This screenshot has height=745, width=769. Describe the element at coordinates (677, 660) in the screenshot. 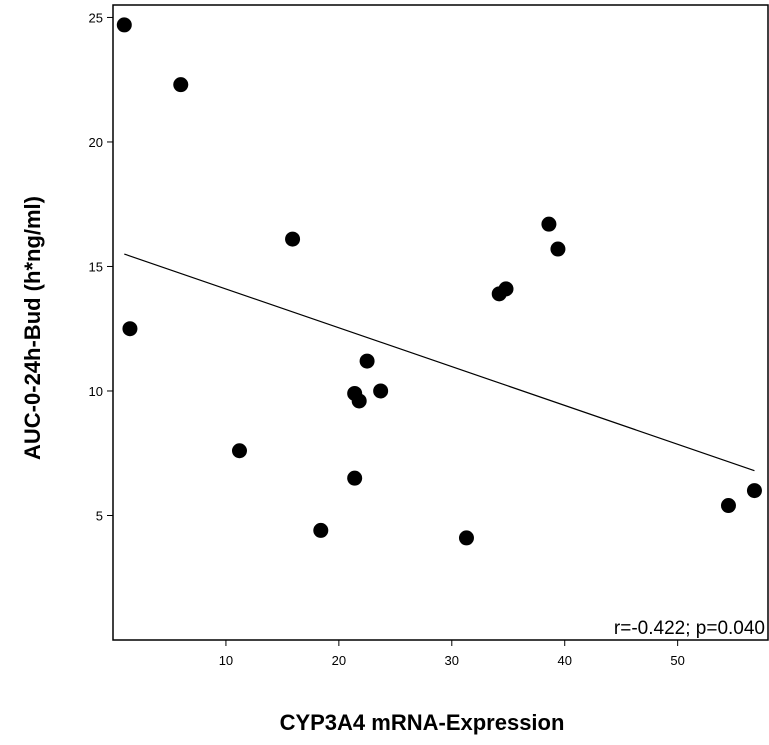

I see `x-tick-label: 50` at that location.